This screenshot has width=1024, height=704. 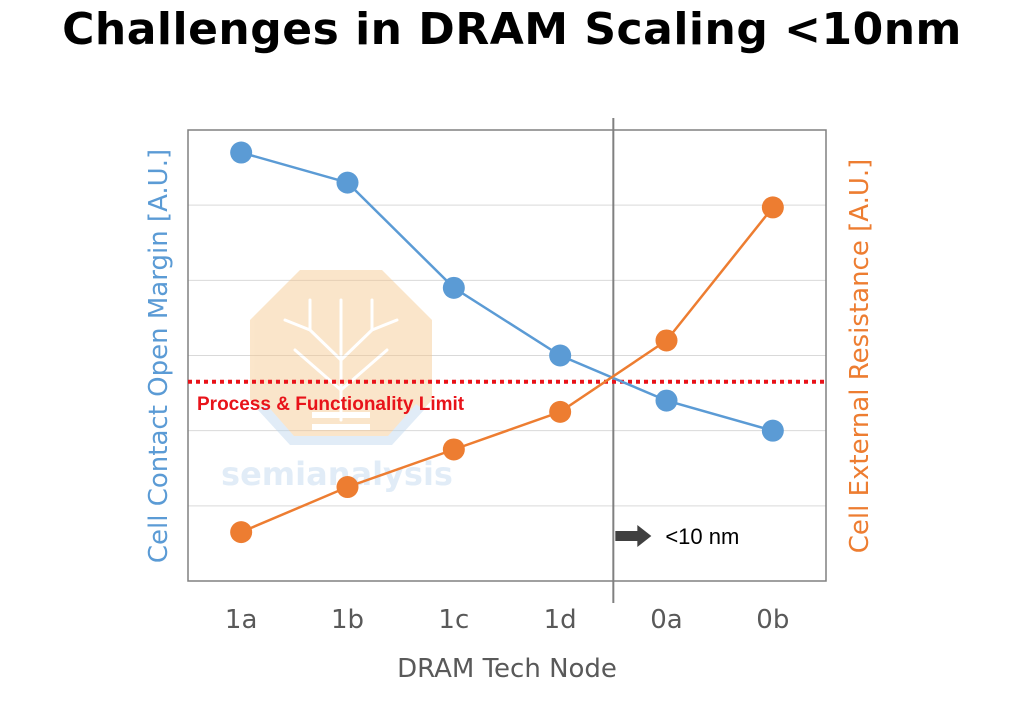 What do you see at coordinates (347, 182) in the screenshot?
I see `contact-margin-point-1b` at bounding box center [347, 182].